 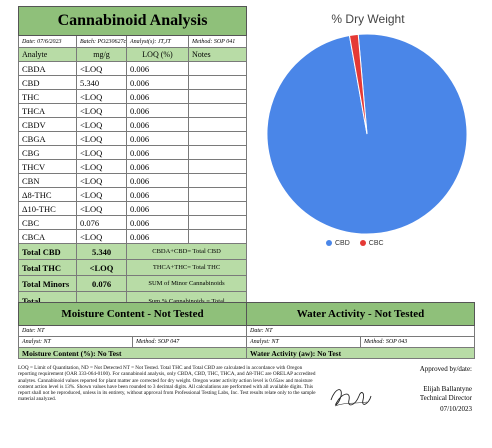 I want to click on analyte-name: CBDV, so click(x=47, y=124).